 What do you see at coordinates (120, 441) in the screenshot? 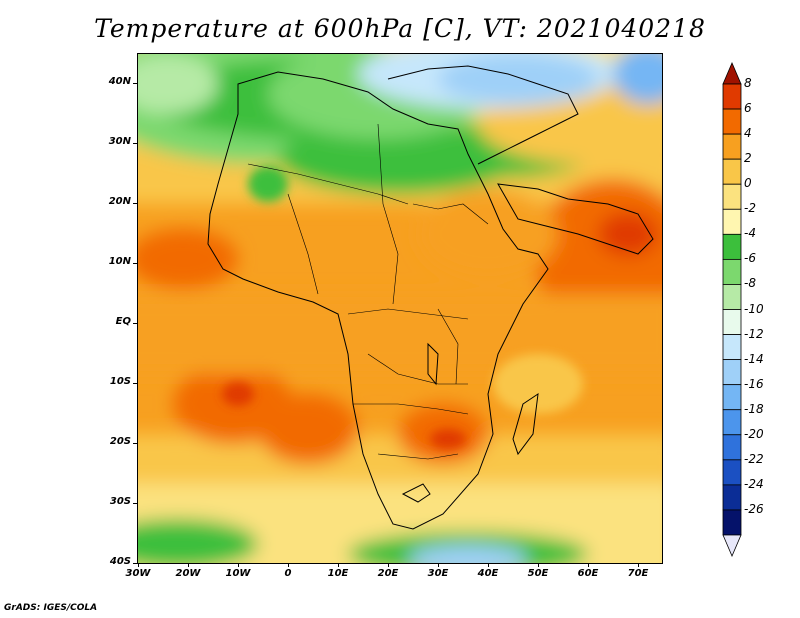
I see `latitude-label: 20S` at bounding box center [120, 441].